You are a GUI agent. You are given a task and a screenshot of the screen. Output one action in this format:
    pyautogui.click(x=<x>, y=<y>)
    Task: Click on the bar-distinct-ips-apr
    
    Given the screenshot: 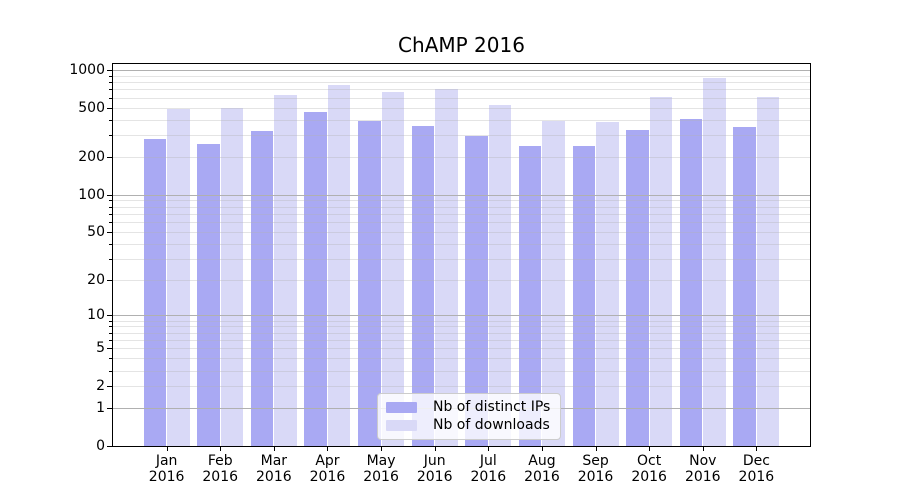 What is the action you would take?
    pyautogui.click(x=315, y=279)
    